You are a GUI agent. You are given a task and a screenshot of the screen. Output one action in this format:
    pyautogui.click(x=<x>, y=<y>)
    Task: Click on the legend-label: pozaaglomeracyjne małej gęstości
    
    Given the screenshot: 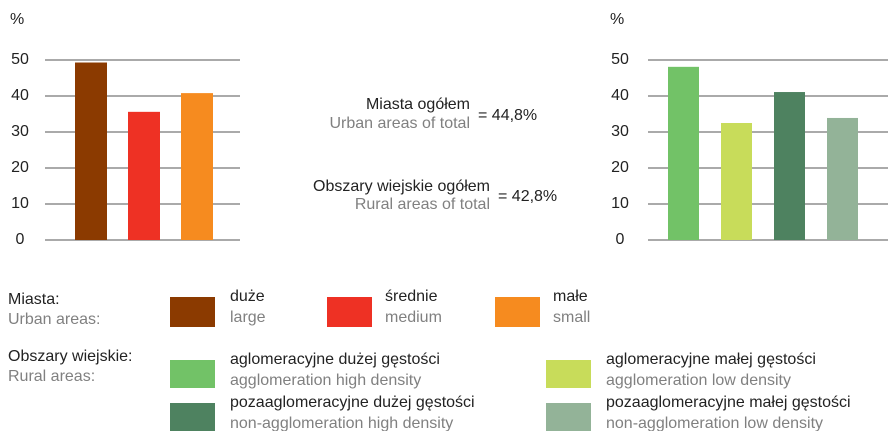 What is the action you would take?
    pyautogui.click(x=728, y=402)
    